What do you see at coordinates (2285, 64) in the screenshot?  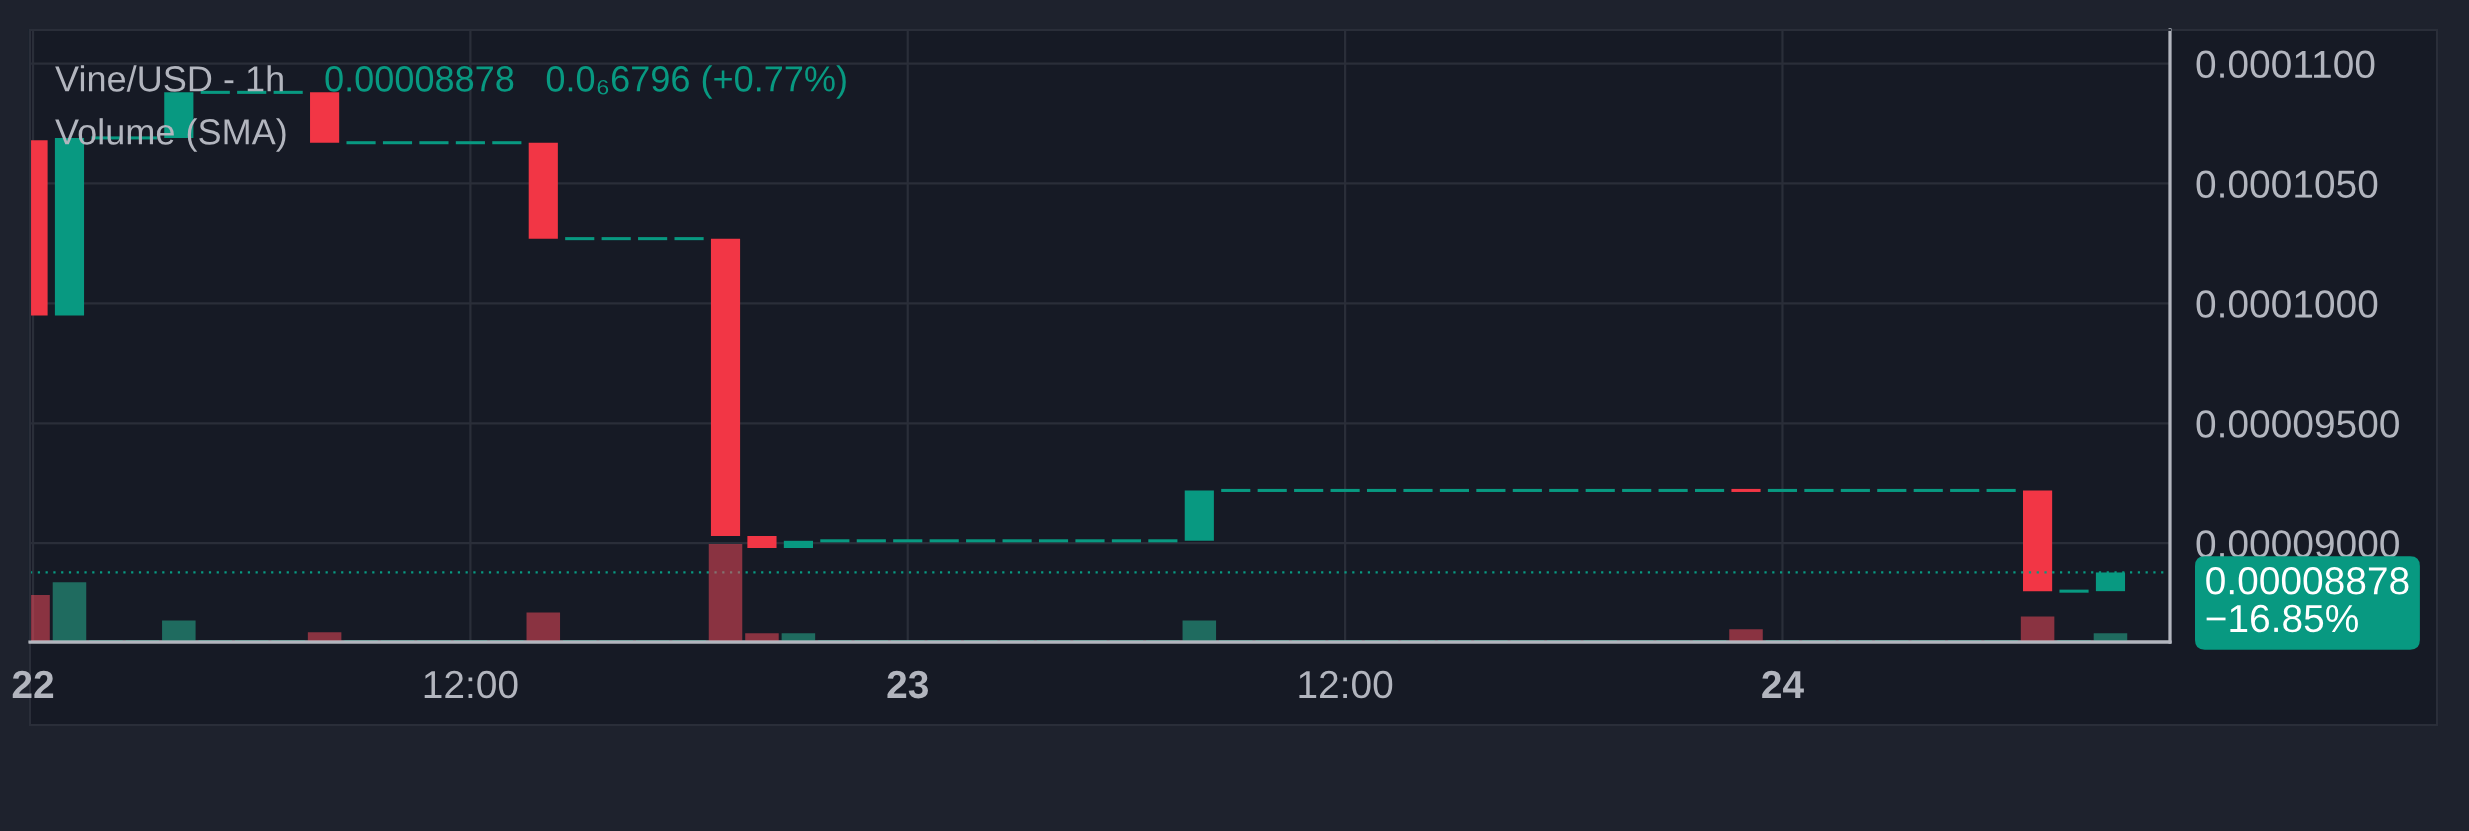 I see `y-tick-label: 0.0001100` at bounding box center [2285, 64].